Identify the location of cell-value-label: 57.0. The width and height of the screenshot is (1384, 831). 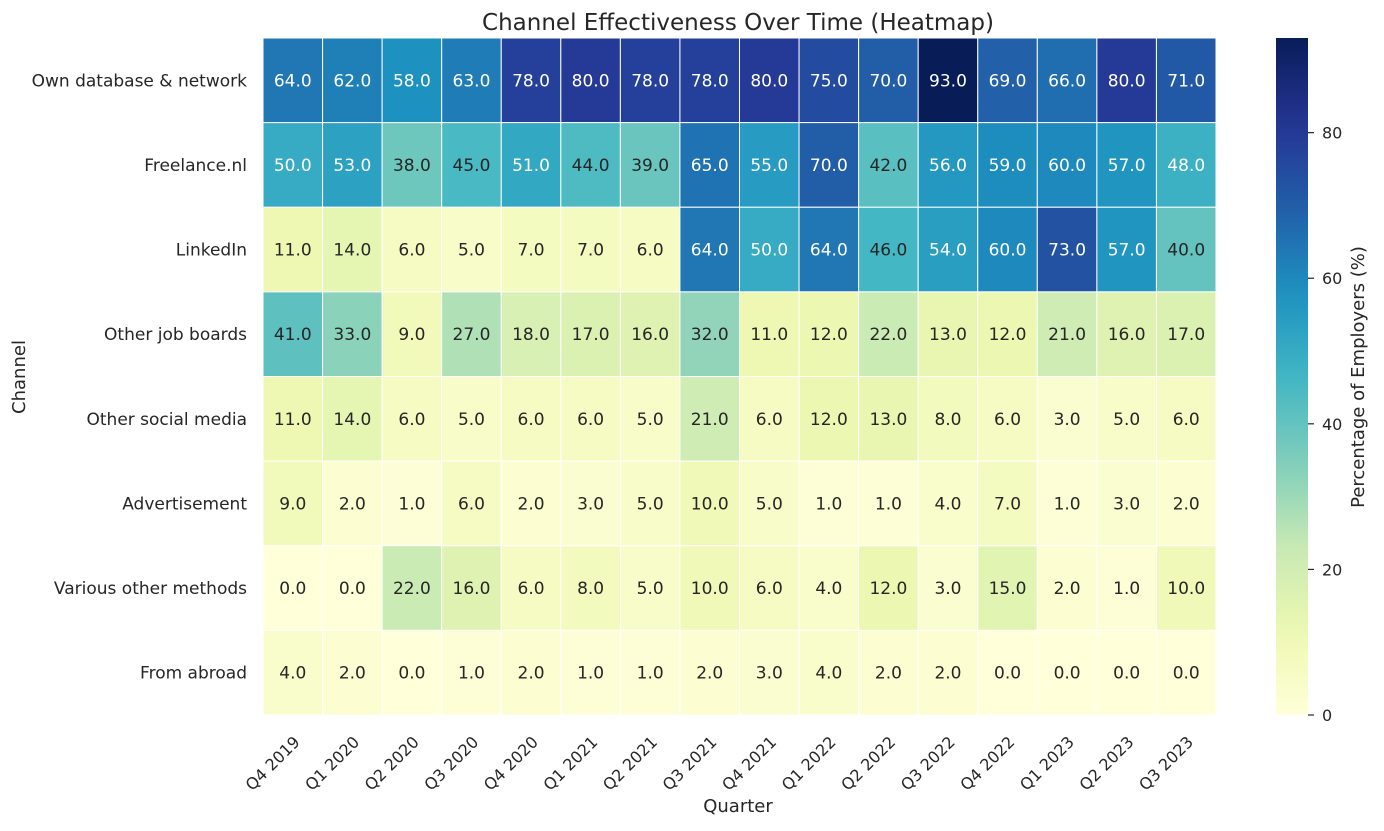
(1127, 251).